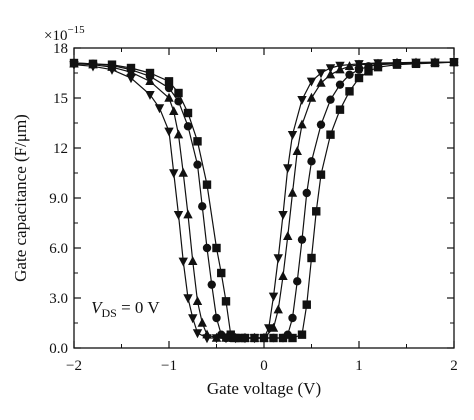 The height and width of the screenshot is (420, 474). What do you see at coordinates (58, 199) in the screenshot?
I see `y-tick-label: 9.0` at bounding box center [58, 199].